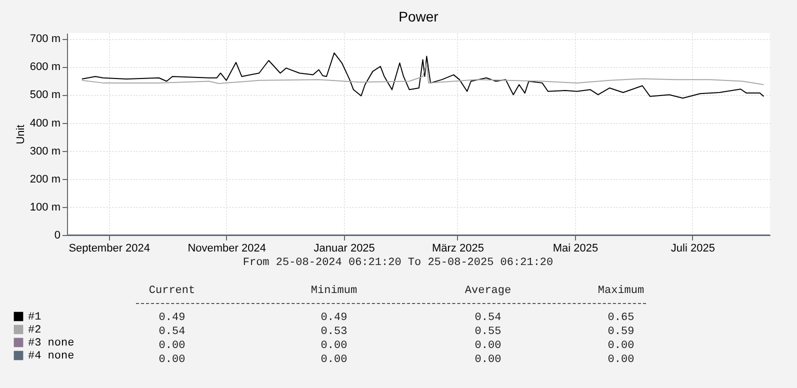 This screenshot has width=797, height=388. Describe the element at coordinates (575, 248) in the screenshot. I see `x-tick-label: Mai 2025` at that location.